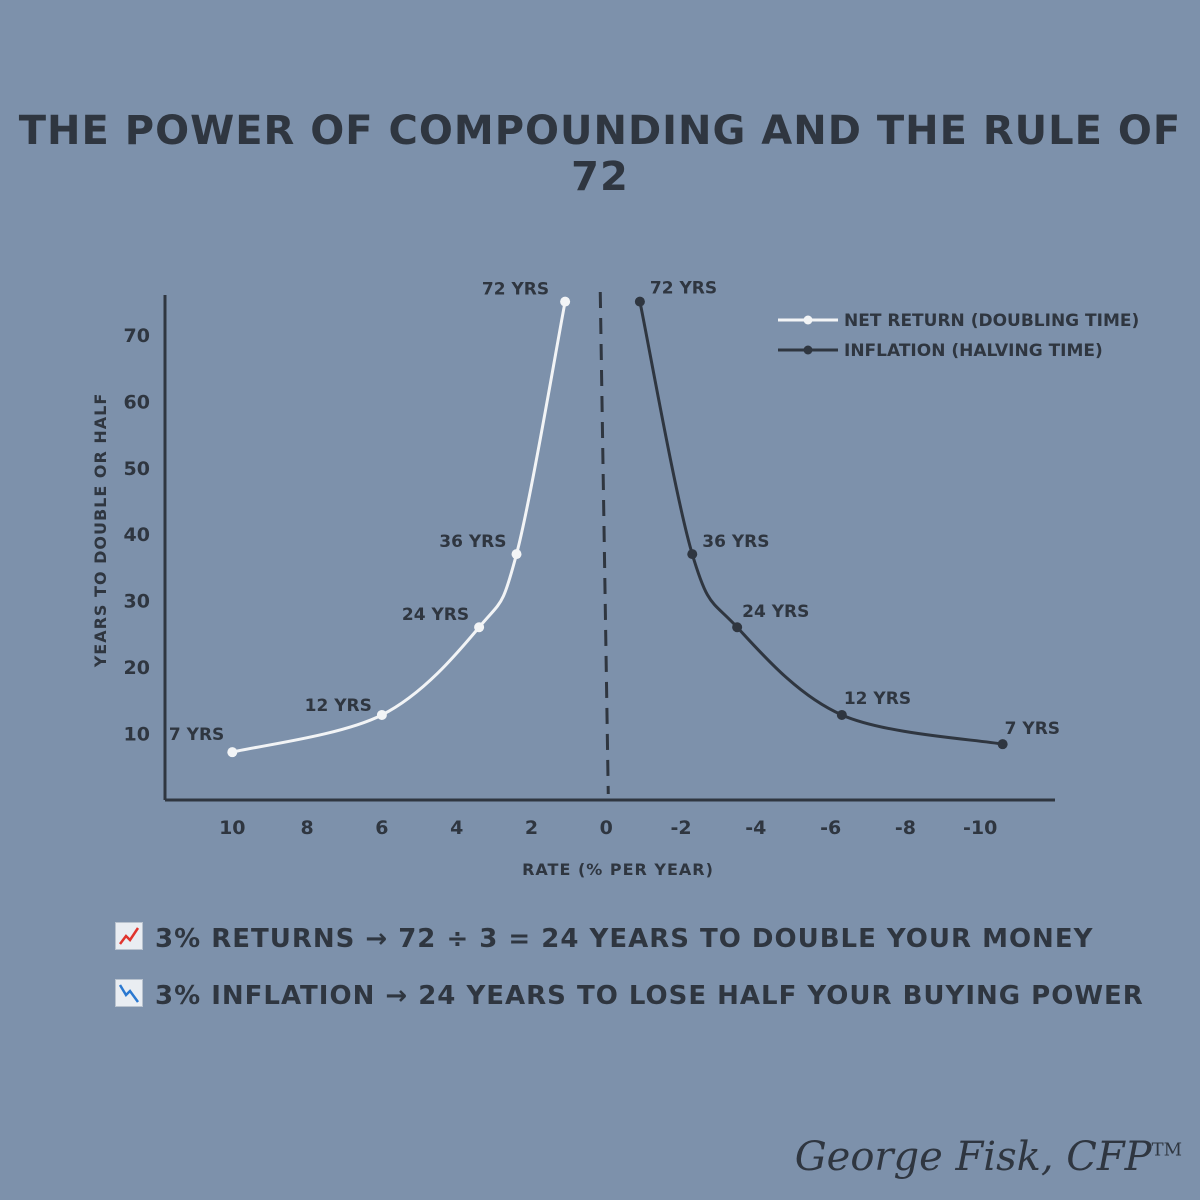 The width and height of the screenshot is (1200, 1200). What do you see at coordinates (100, 531) in the screenshot?
I see `y-axis-label: YEARS TO DOUBLE OR HALF` at bounding box center [100, 531].